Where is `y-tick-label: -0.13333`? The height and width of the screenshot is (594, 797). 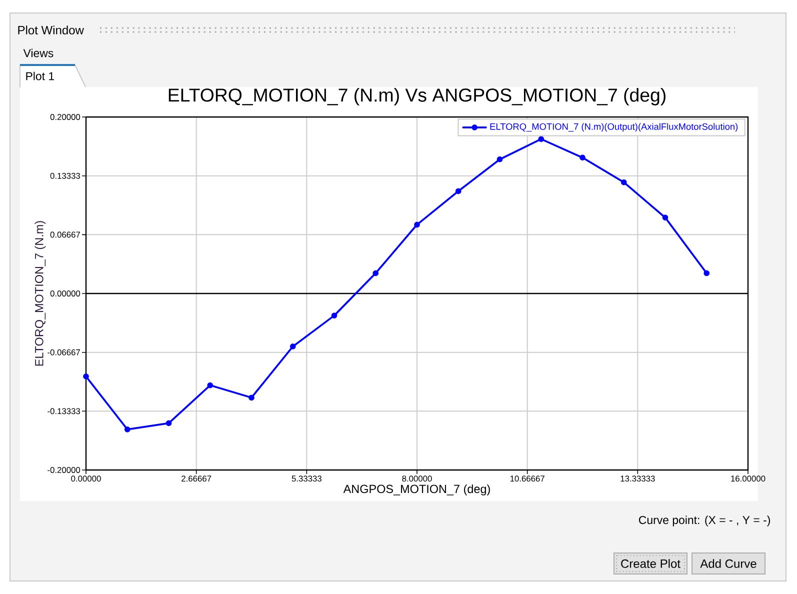
y-tick-label: -0.13333 is located at coordinates (64, 411).